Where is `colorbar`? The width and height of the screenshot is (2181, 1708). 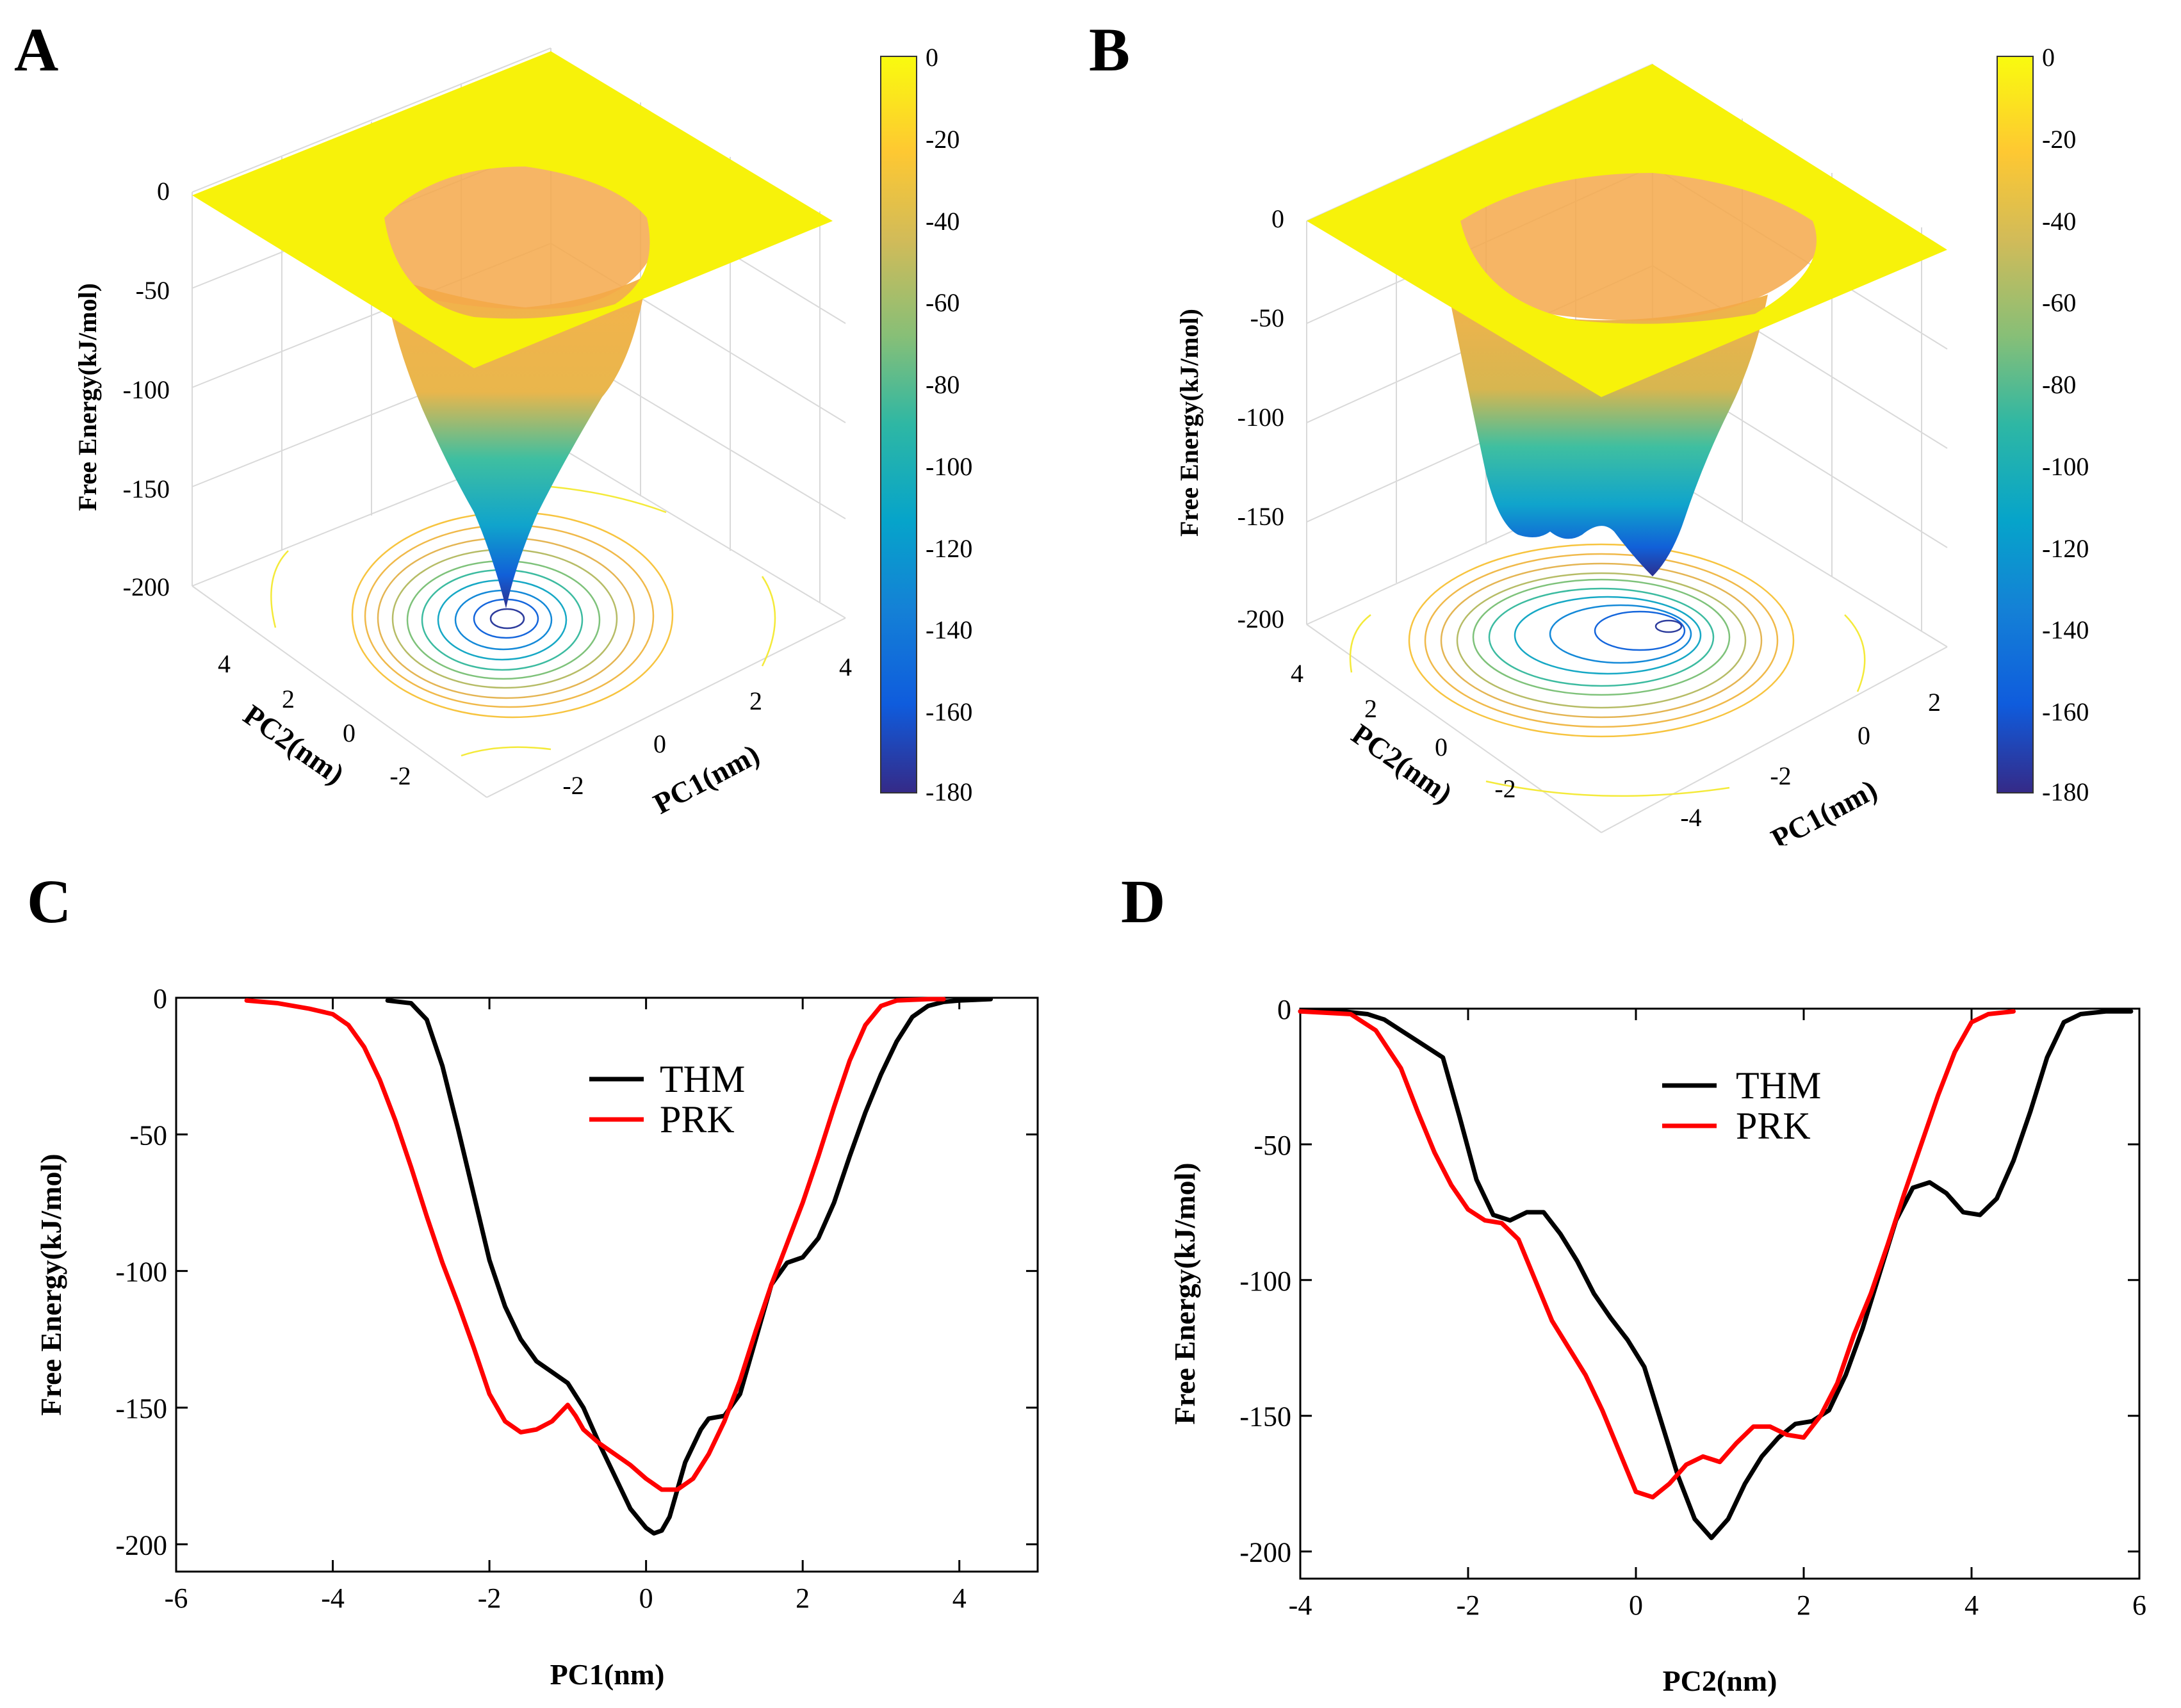
colorbar is located at coordinates (2016, 425).